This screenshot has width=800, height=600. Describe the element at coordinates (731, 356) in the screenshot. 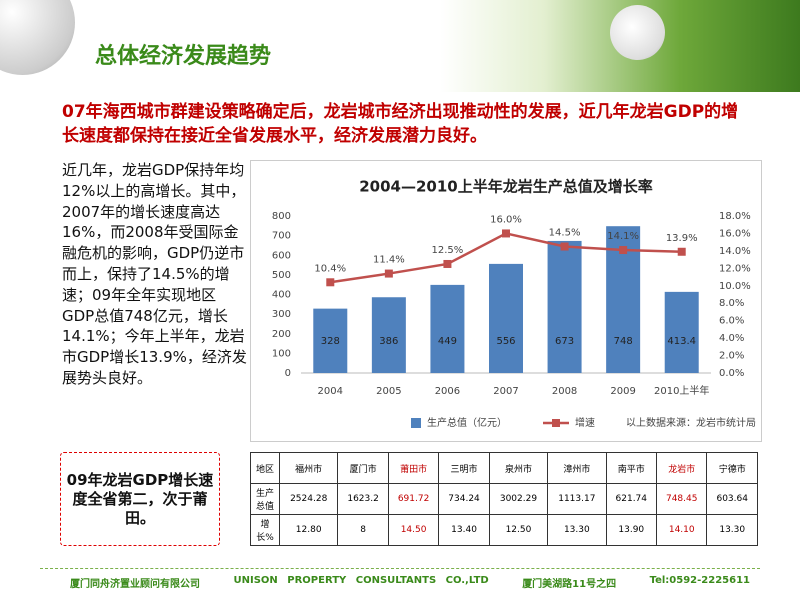

I see `y2-tick-label: 2.0%` at that location.